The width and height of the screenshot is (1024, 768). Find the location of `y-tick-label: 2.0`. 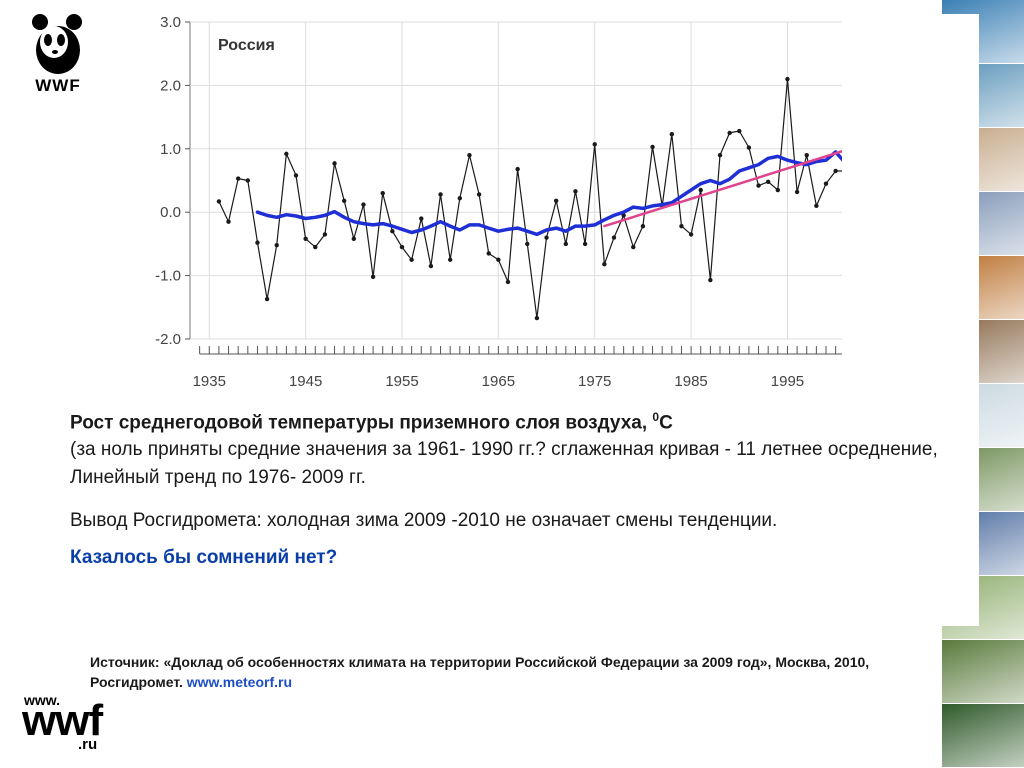

y-tick-label: 2.0 is located at coordinates (170, 85).